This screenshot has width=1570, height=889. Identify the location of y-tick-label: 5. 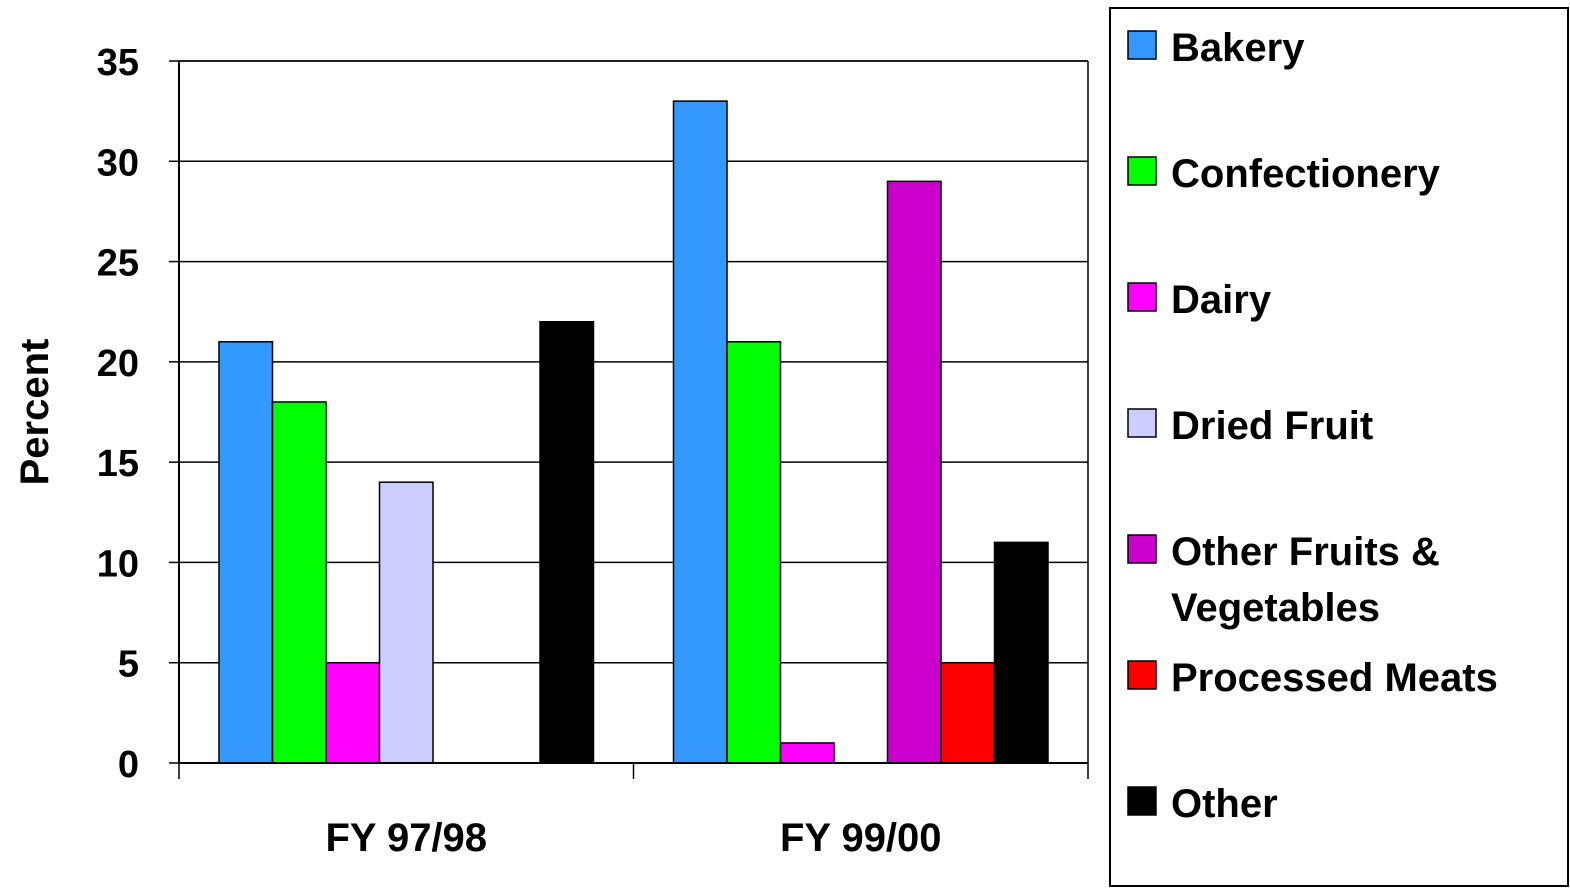
(128, 665).